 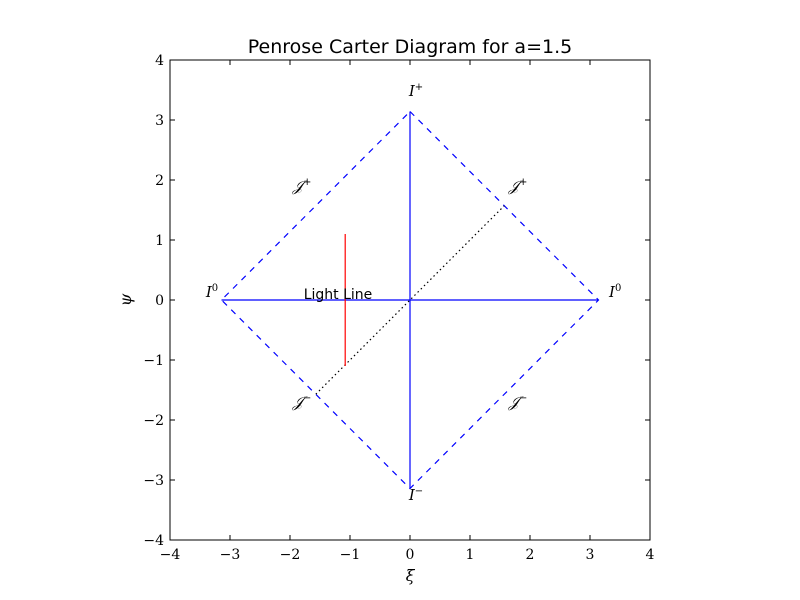 What do you see at coordinates (170, 555) in the screenshot?
I see `x-tick-label: −4` at bounding box center [170, 555].